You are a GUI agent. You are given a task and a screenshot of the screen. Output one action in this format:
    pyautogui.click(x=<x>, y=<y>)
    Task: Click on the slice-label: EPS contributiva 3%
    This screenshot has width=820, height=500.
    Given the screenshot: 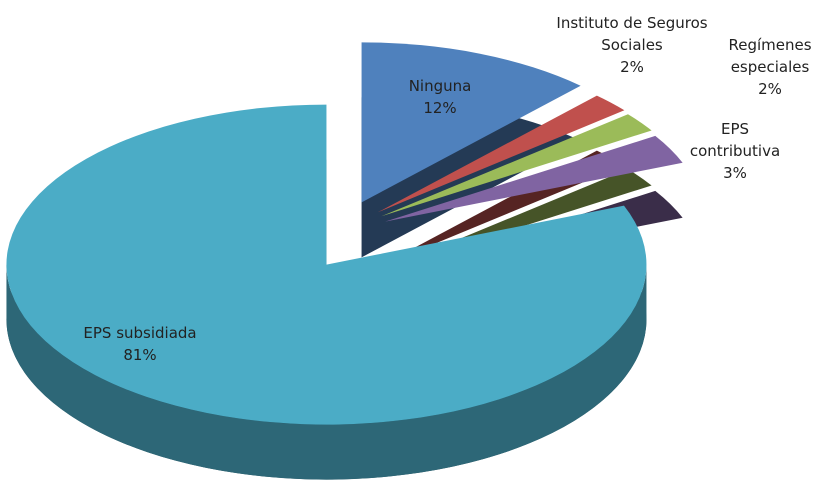 What is the action you would take?
    pyautogui.click(x=735, y=151)
    